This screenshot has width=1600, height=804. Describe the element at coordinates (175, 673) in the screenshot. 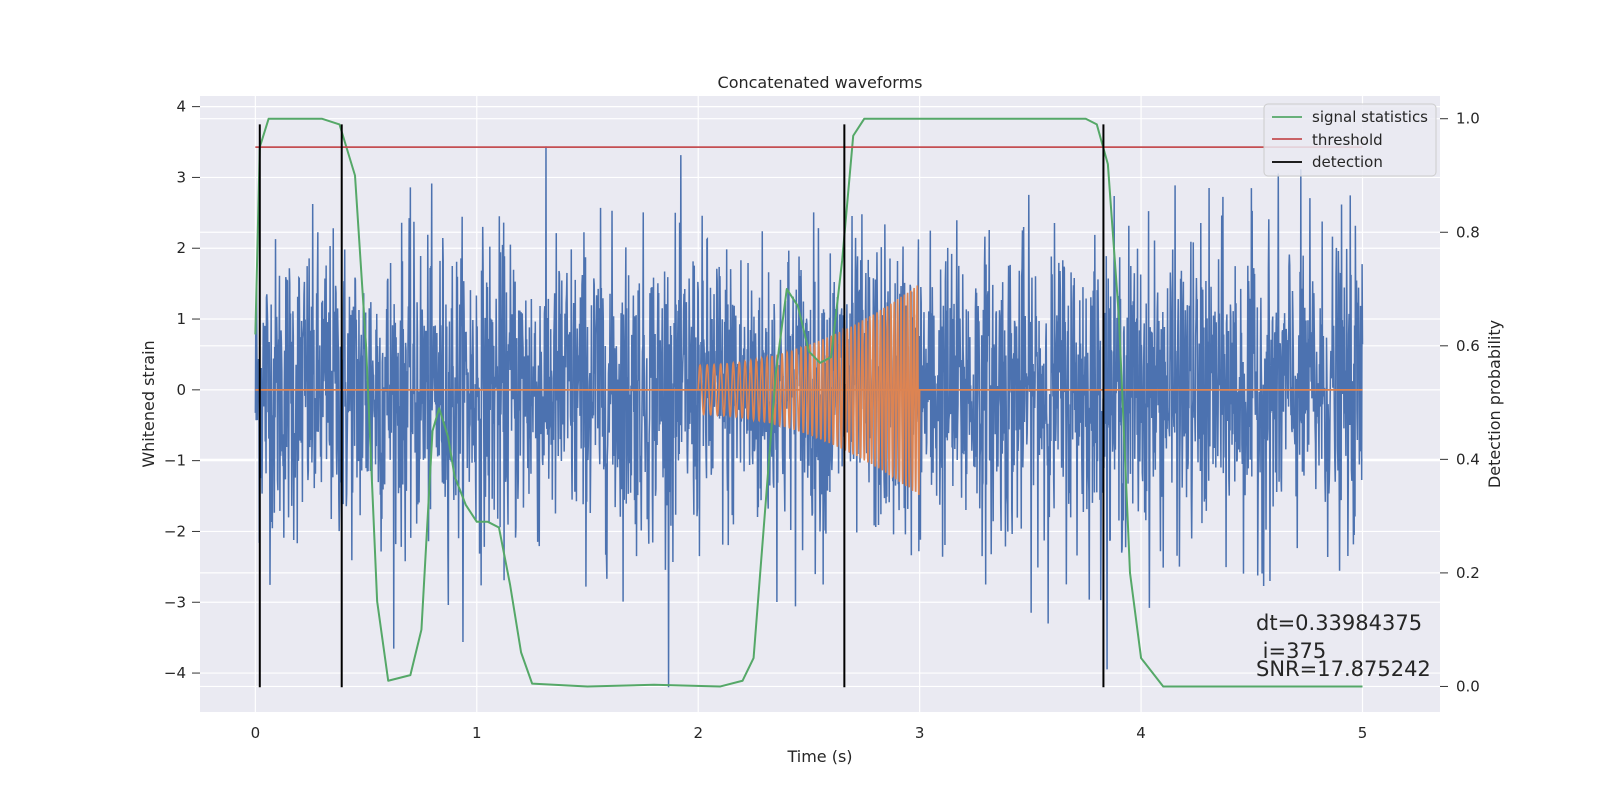

I see `y-tick-label: −4` at that location.